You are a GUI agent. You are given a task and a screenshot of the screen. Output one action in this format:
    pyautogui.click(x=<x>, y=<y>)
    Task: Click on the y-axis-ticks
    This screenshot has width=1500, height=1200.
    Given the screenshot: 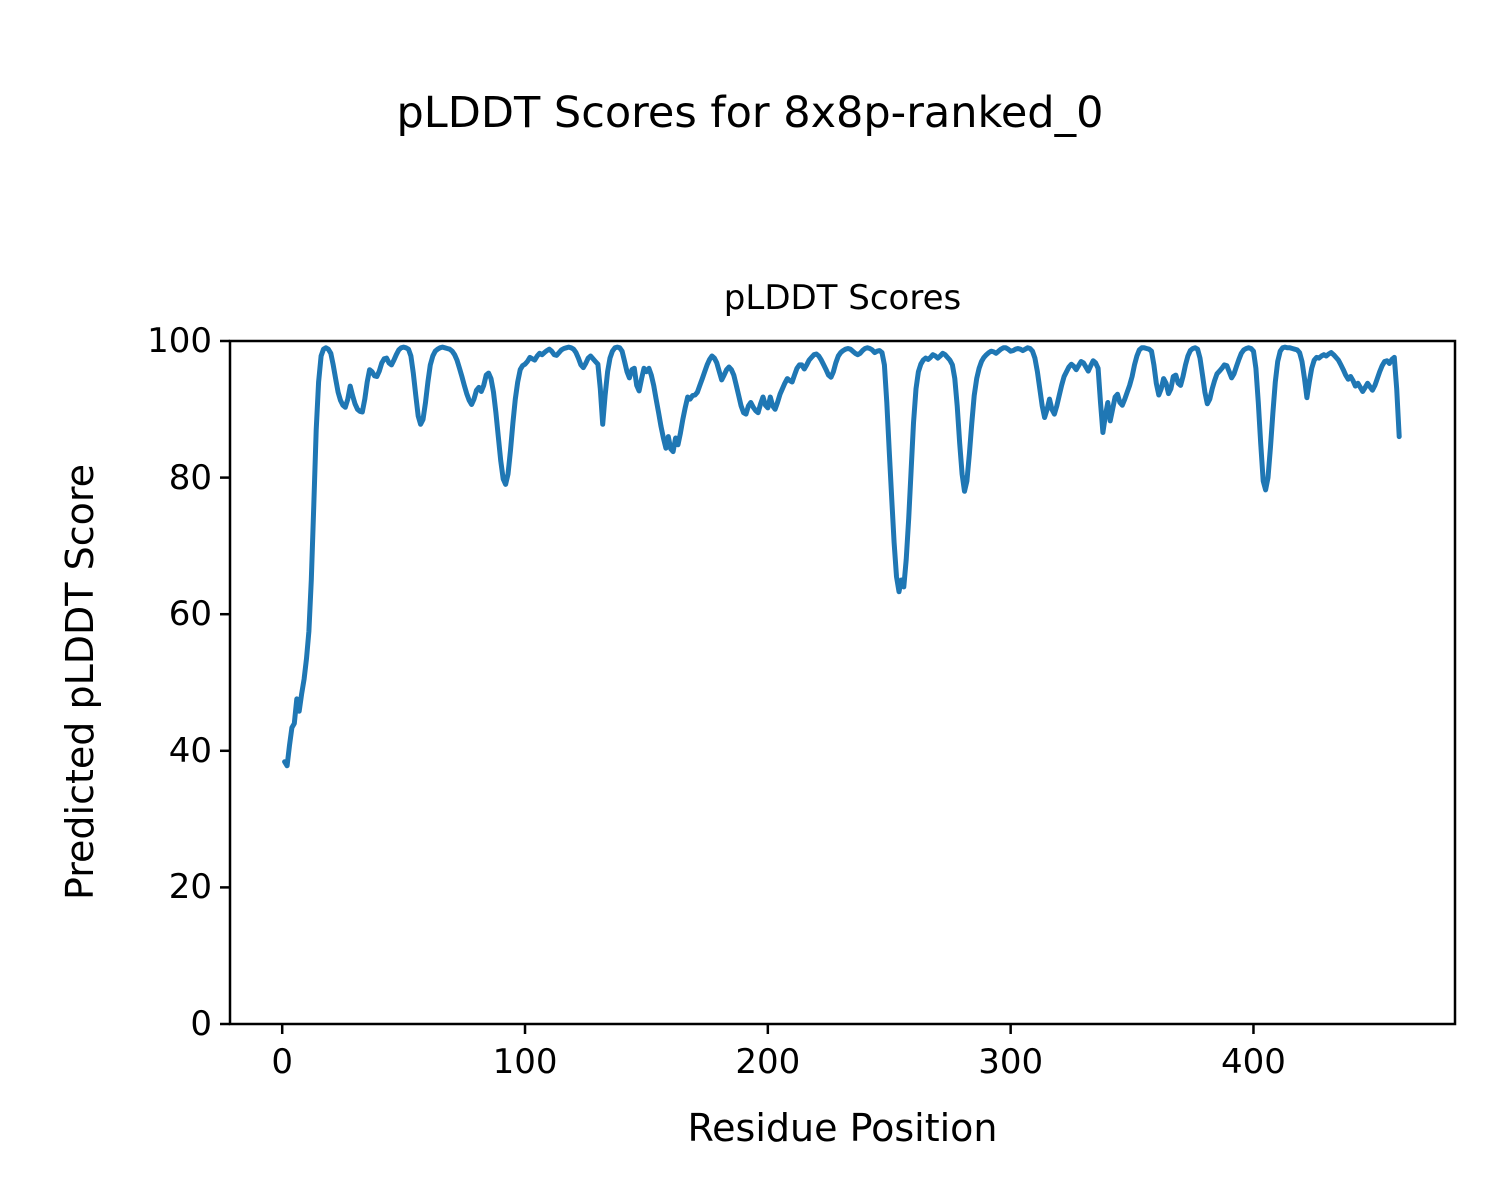 What is the action you would take?
    pyautogui.click(x=225, y=682)
    